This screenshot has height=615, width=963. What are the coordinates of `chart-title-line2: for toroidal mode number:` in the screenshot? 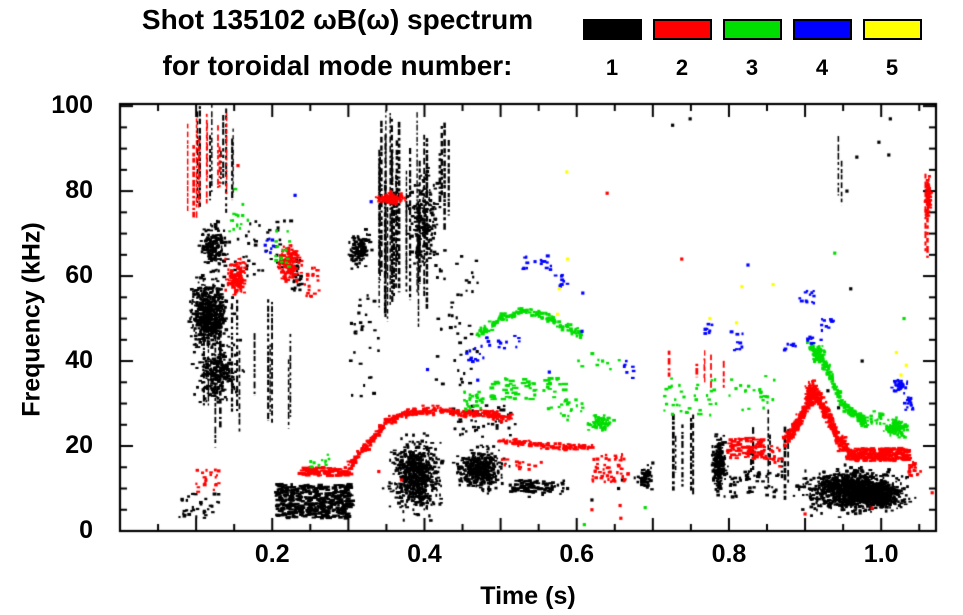 It's located at (337, 65).